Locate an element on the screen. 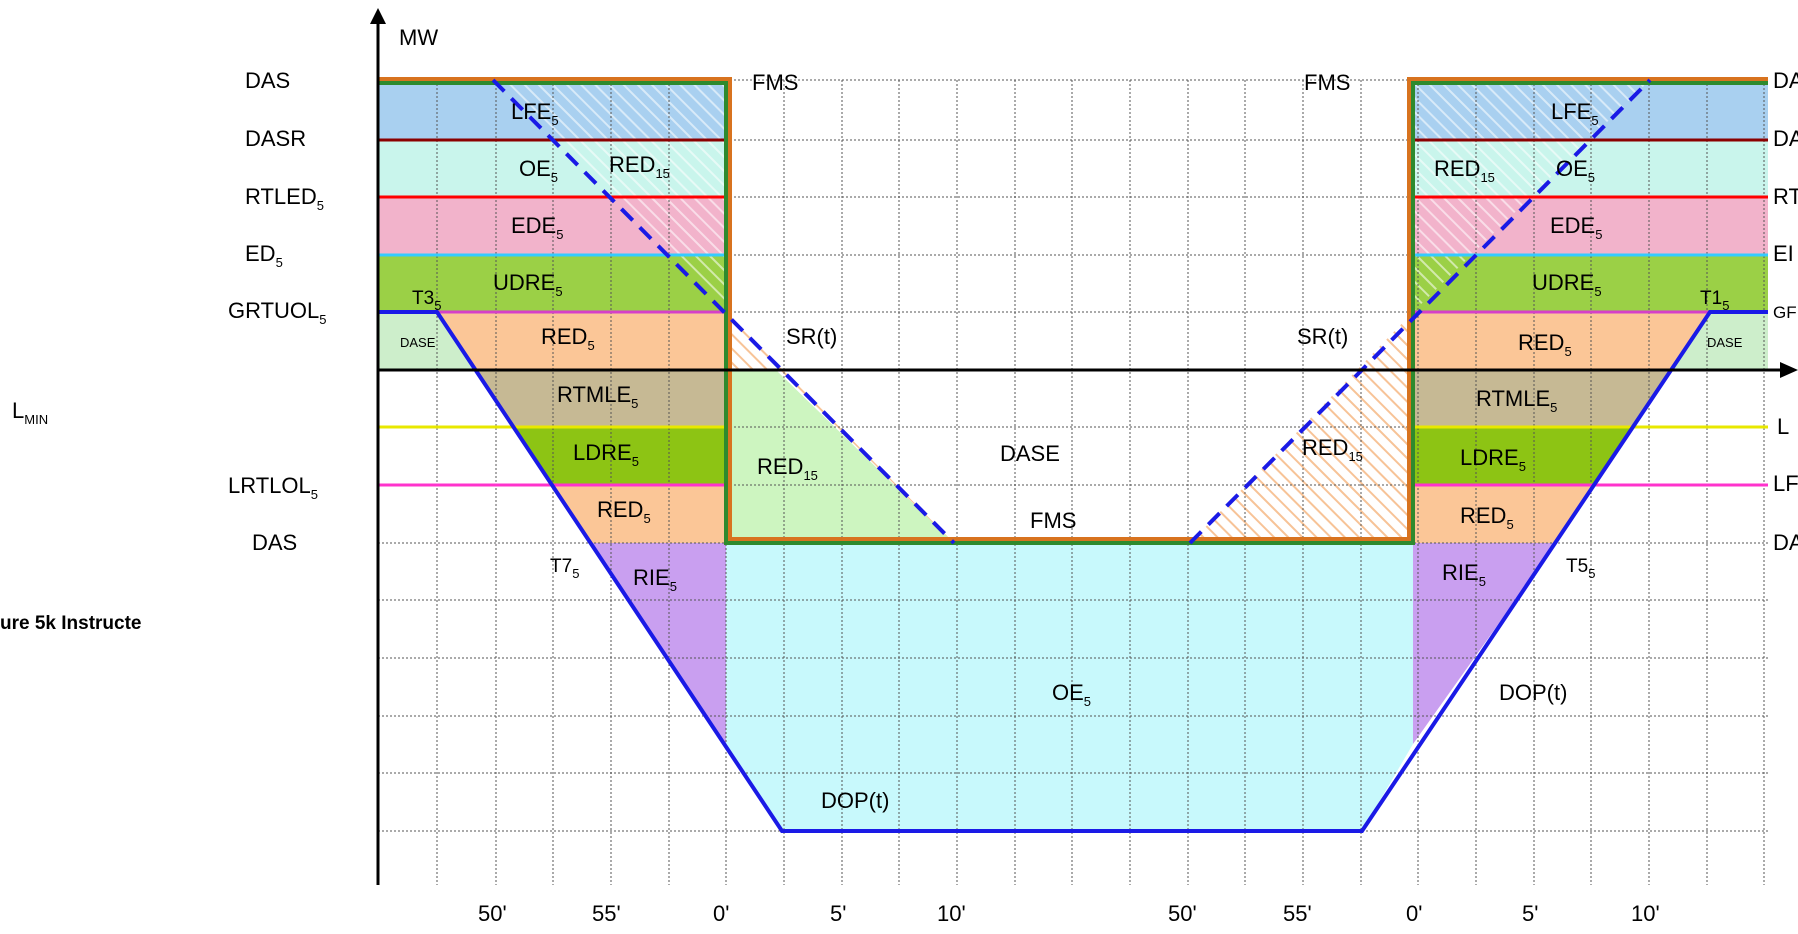 The width and height of the screenshot is (1798, 934). right-dase-small-label: DASE is located at coordinates (1725, 342).